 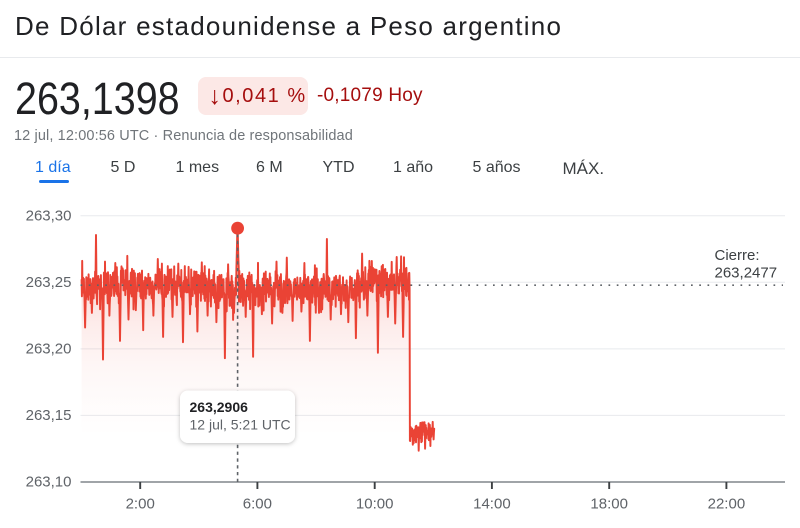 I want to click on svg-text: 263,2477, so click(x=746, y=273).